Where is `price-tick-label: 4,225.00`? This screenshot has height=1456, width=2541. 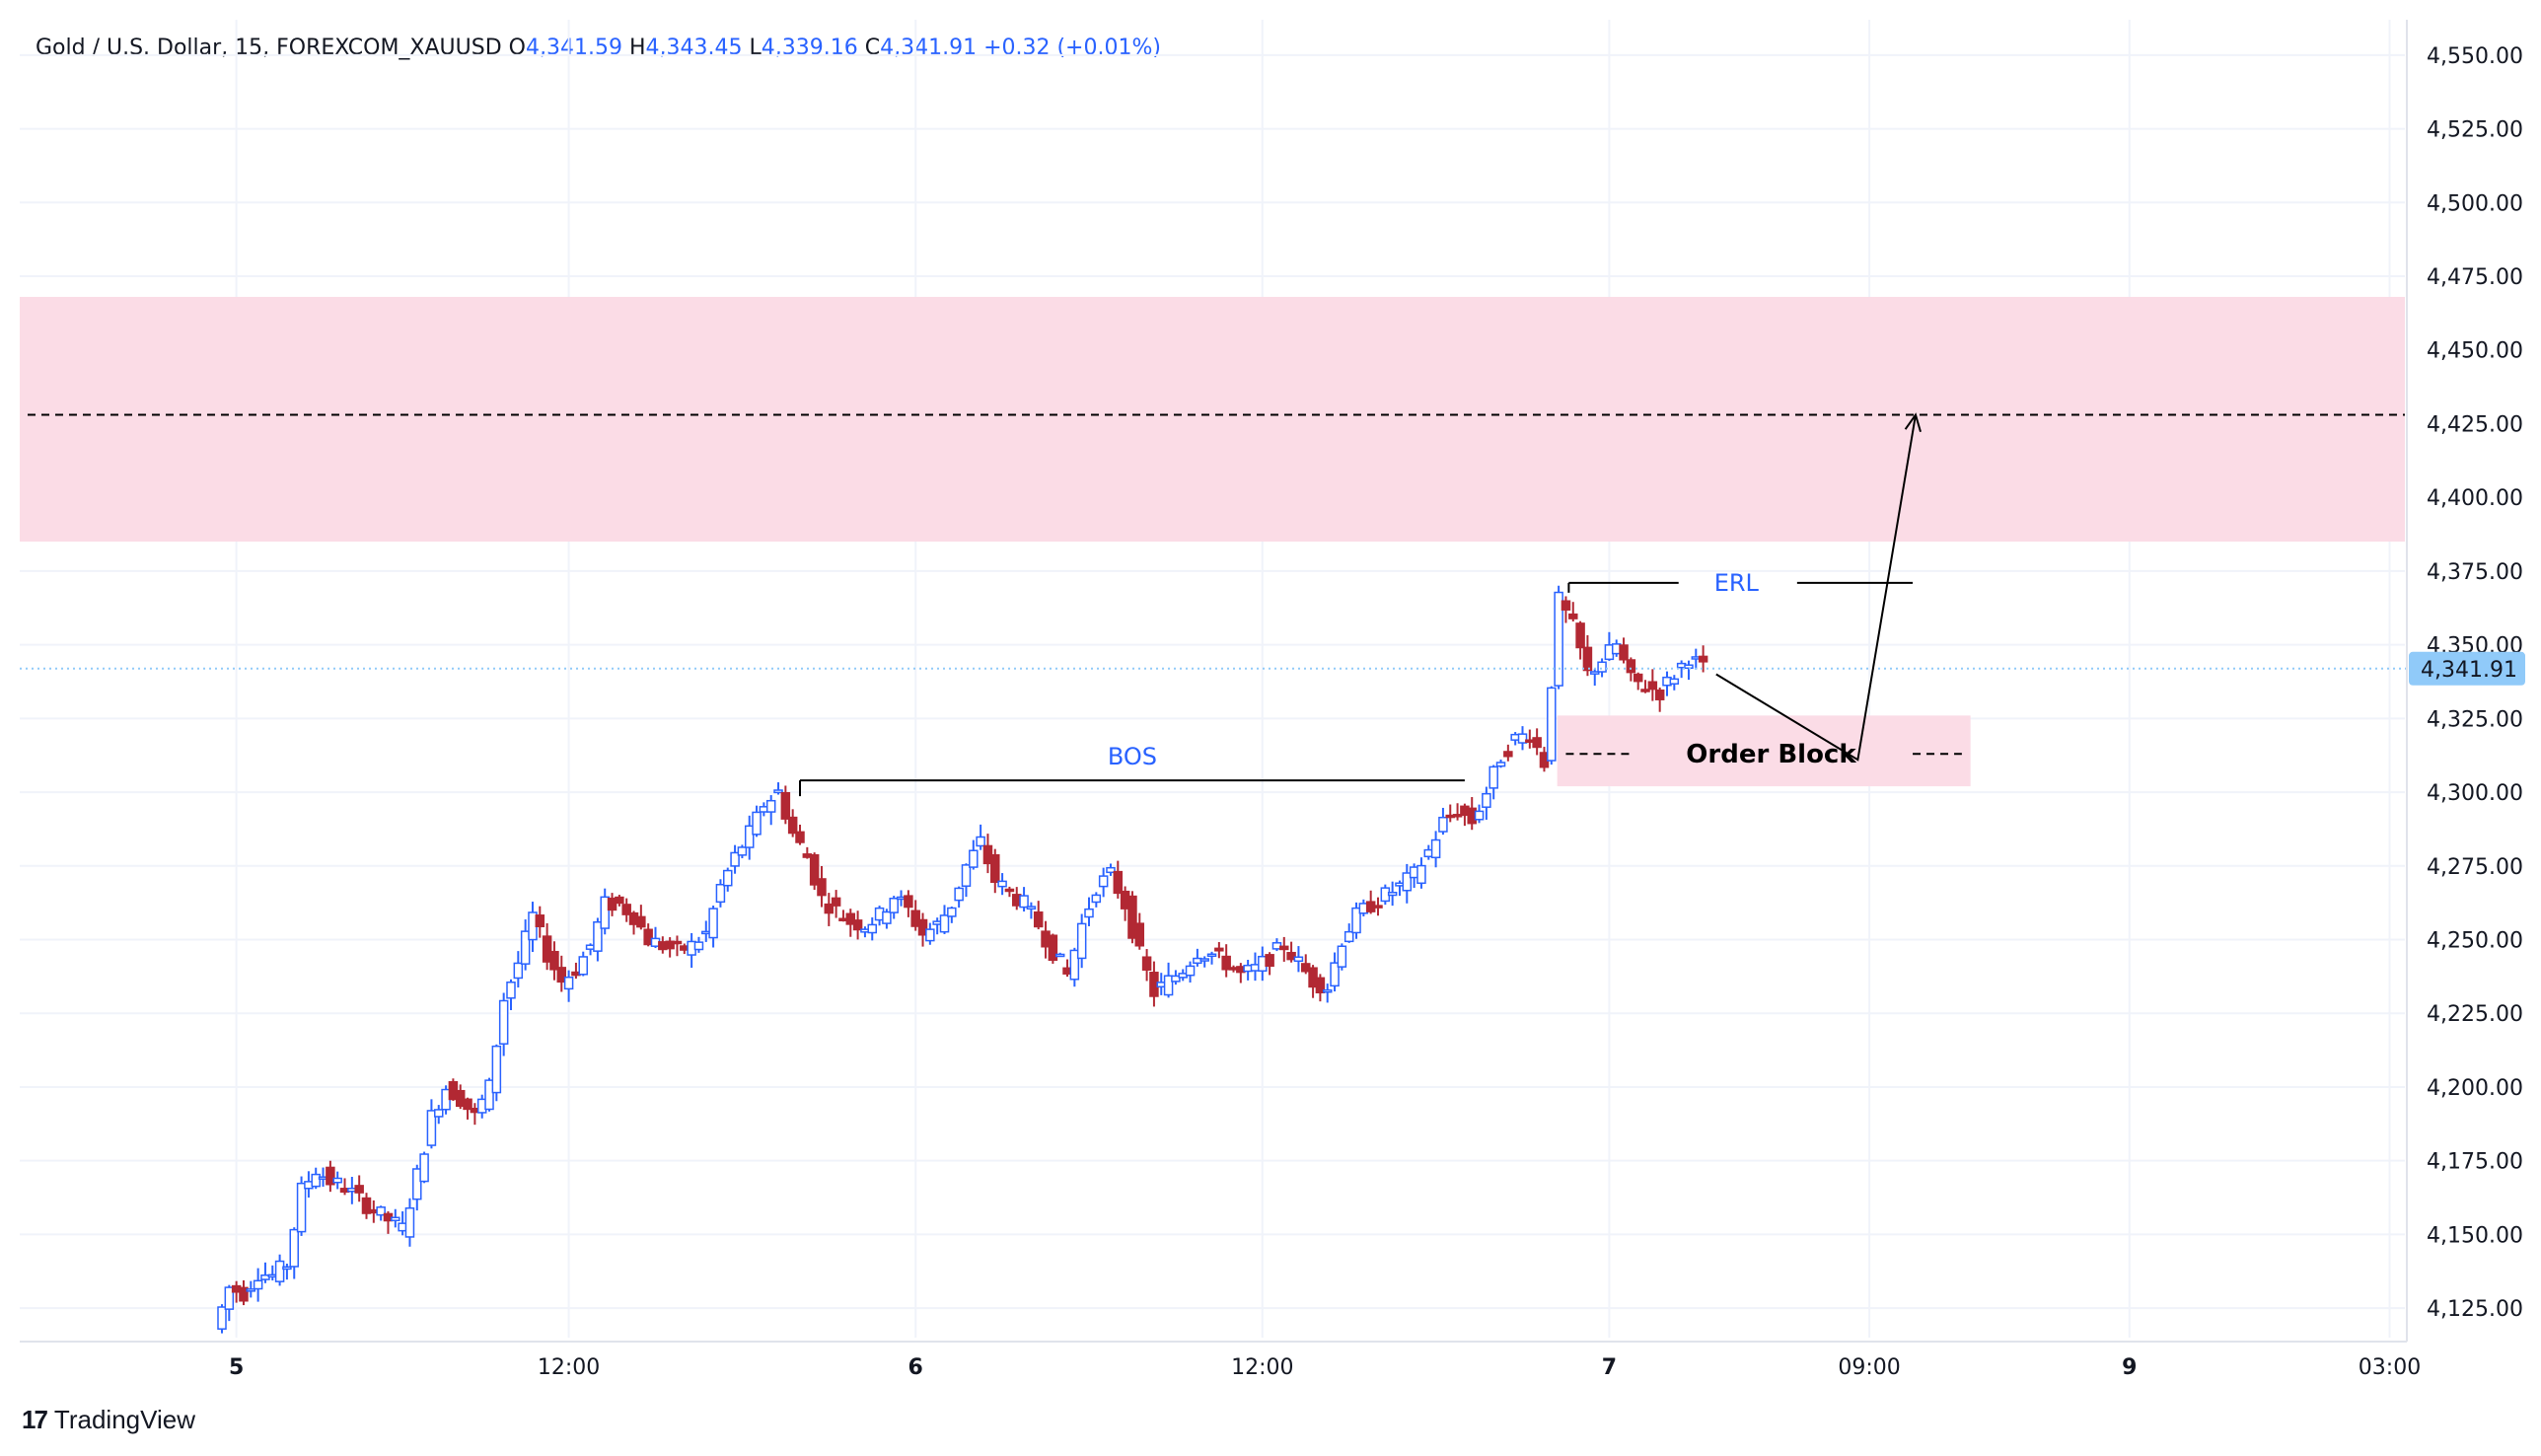 price-tick-label: 4,225.00 is located at coordinates (2475, 1015).